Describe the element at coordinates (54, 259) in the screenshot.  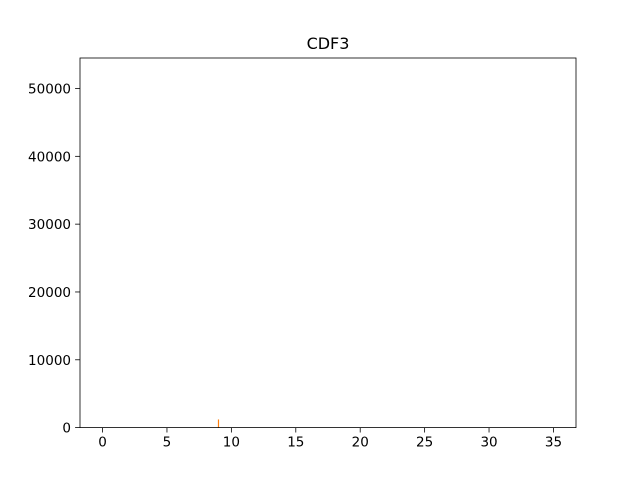
I see `y-axis: 0 10000 20000 30000 40000 50000` at that location.